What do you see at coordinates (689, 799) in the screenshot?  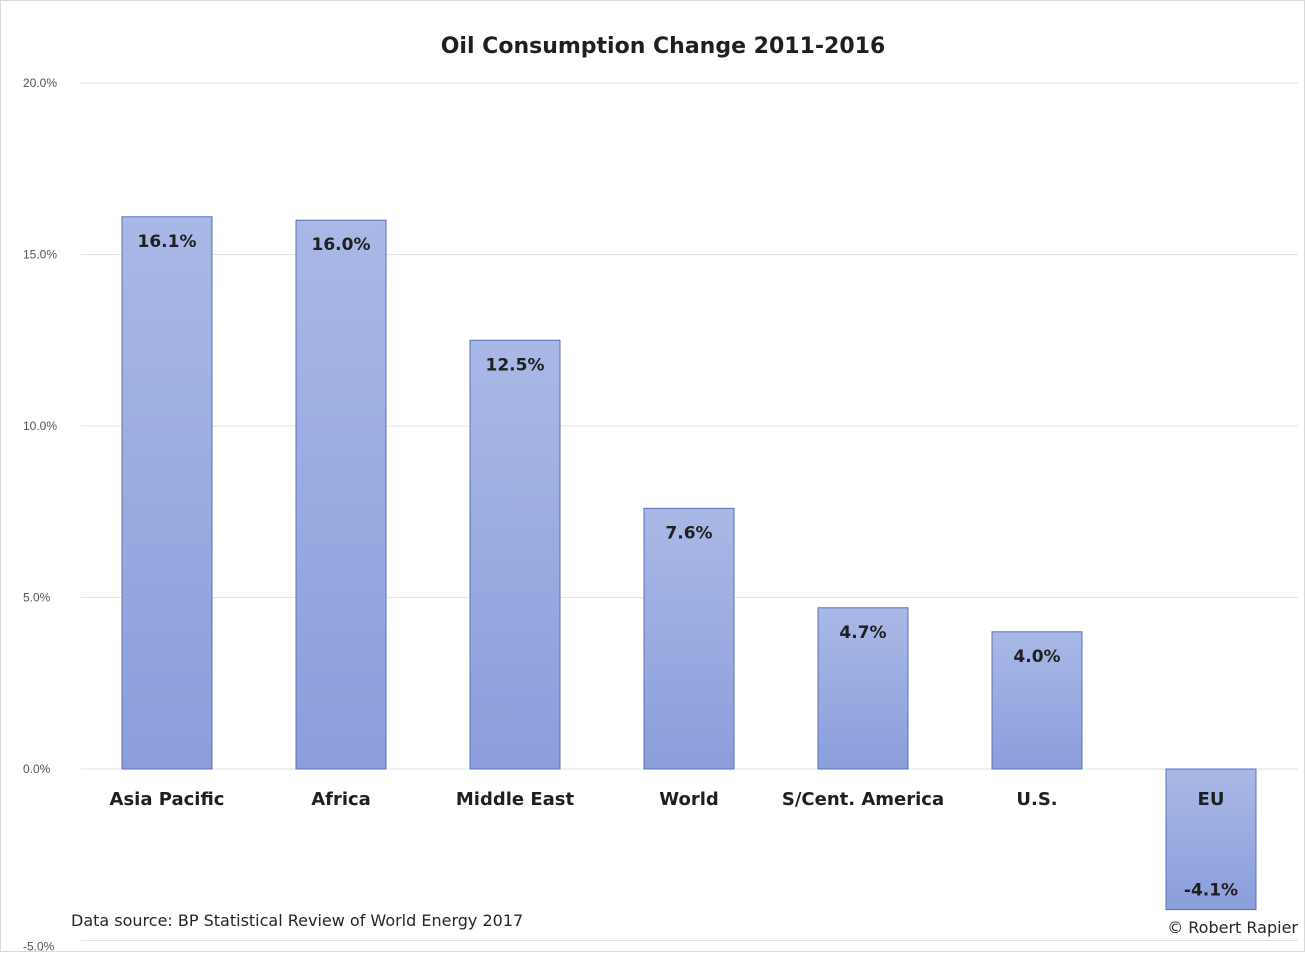 I see `category-label: World` at bounding box center [689, 799].